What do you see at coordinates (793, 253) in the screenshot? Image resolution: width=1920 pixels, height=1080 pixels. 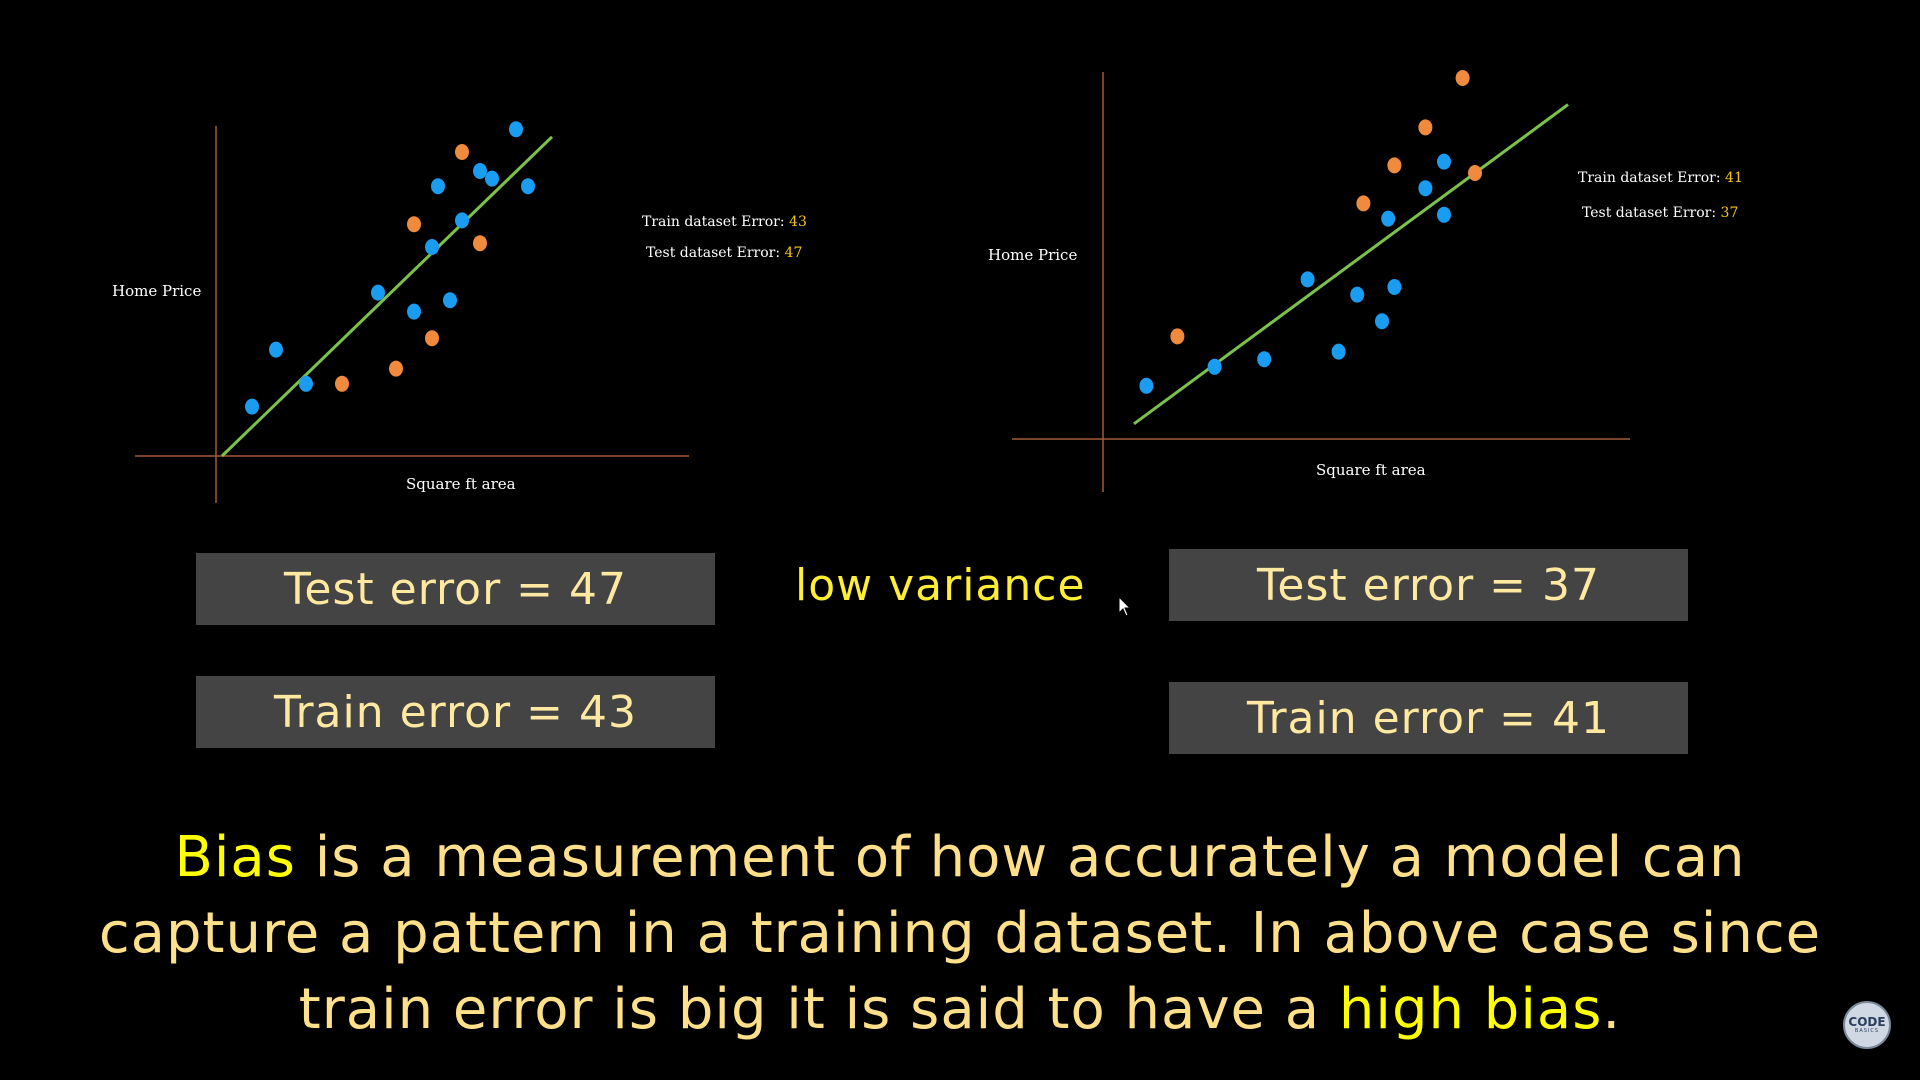 I see `left-test-error-value: 47` at bounding box center [793, 253].